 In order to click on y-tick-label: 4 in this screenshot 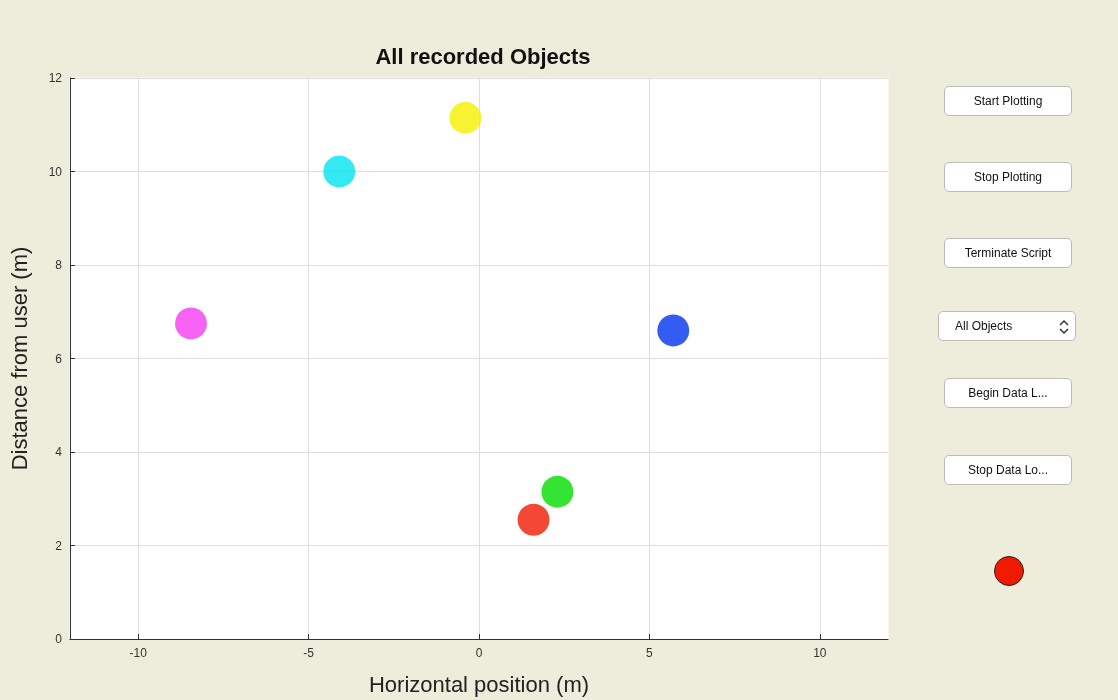, I will do `click(59, 452)`.